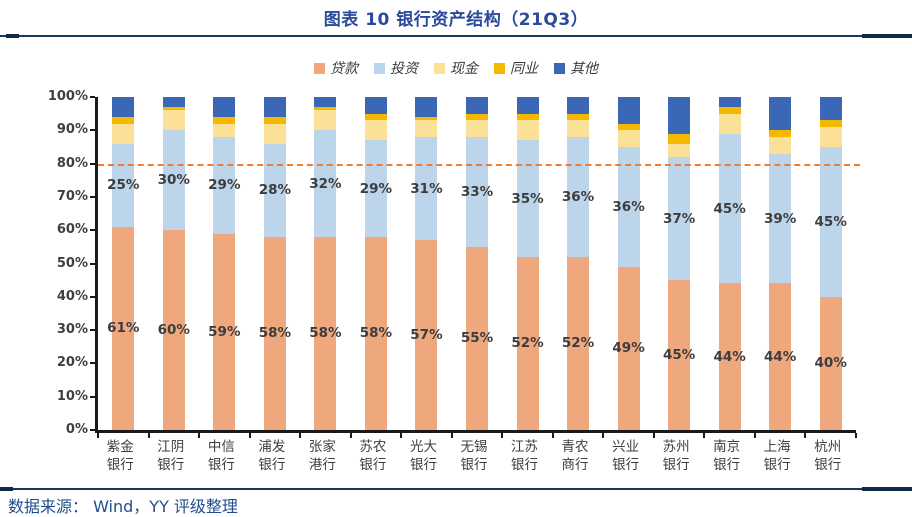 The width and height of the screenshot is (912, 517). I want to click on bar-column: 61% 25%, so click(123, 263).